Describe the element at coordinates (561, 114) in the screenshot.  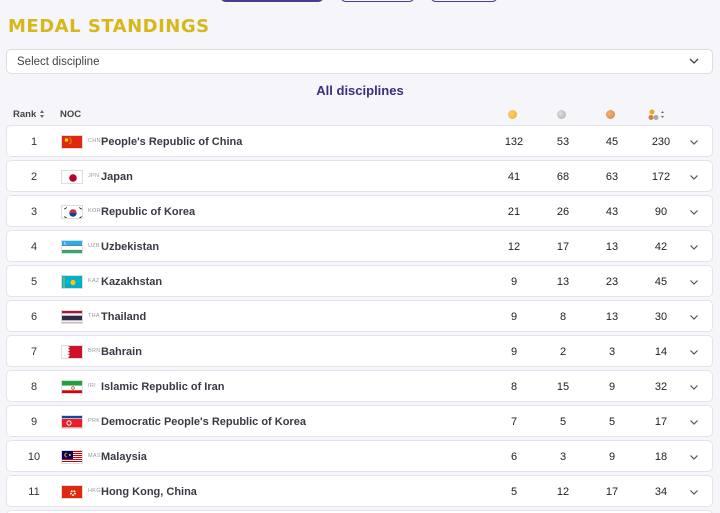
I see `silver-medal-icon` at that location.